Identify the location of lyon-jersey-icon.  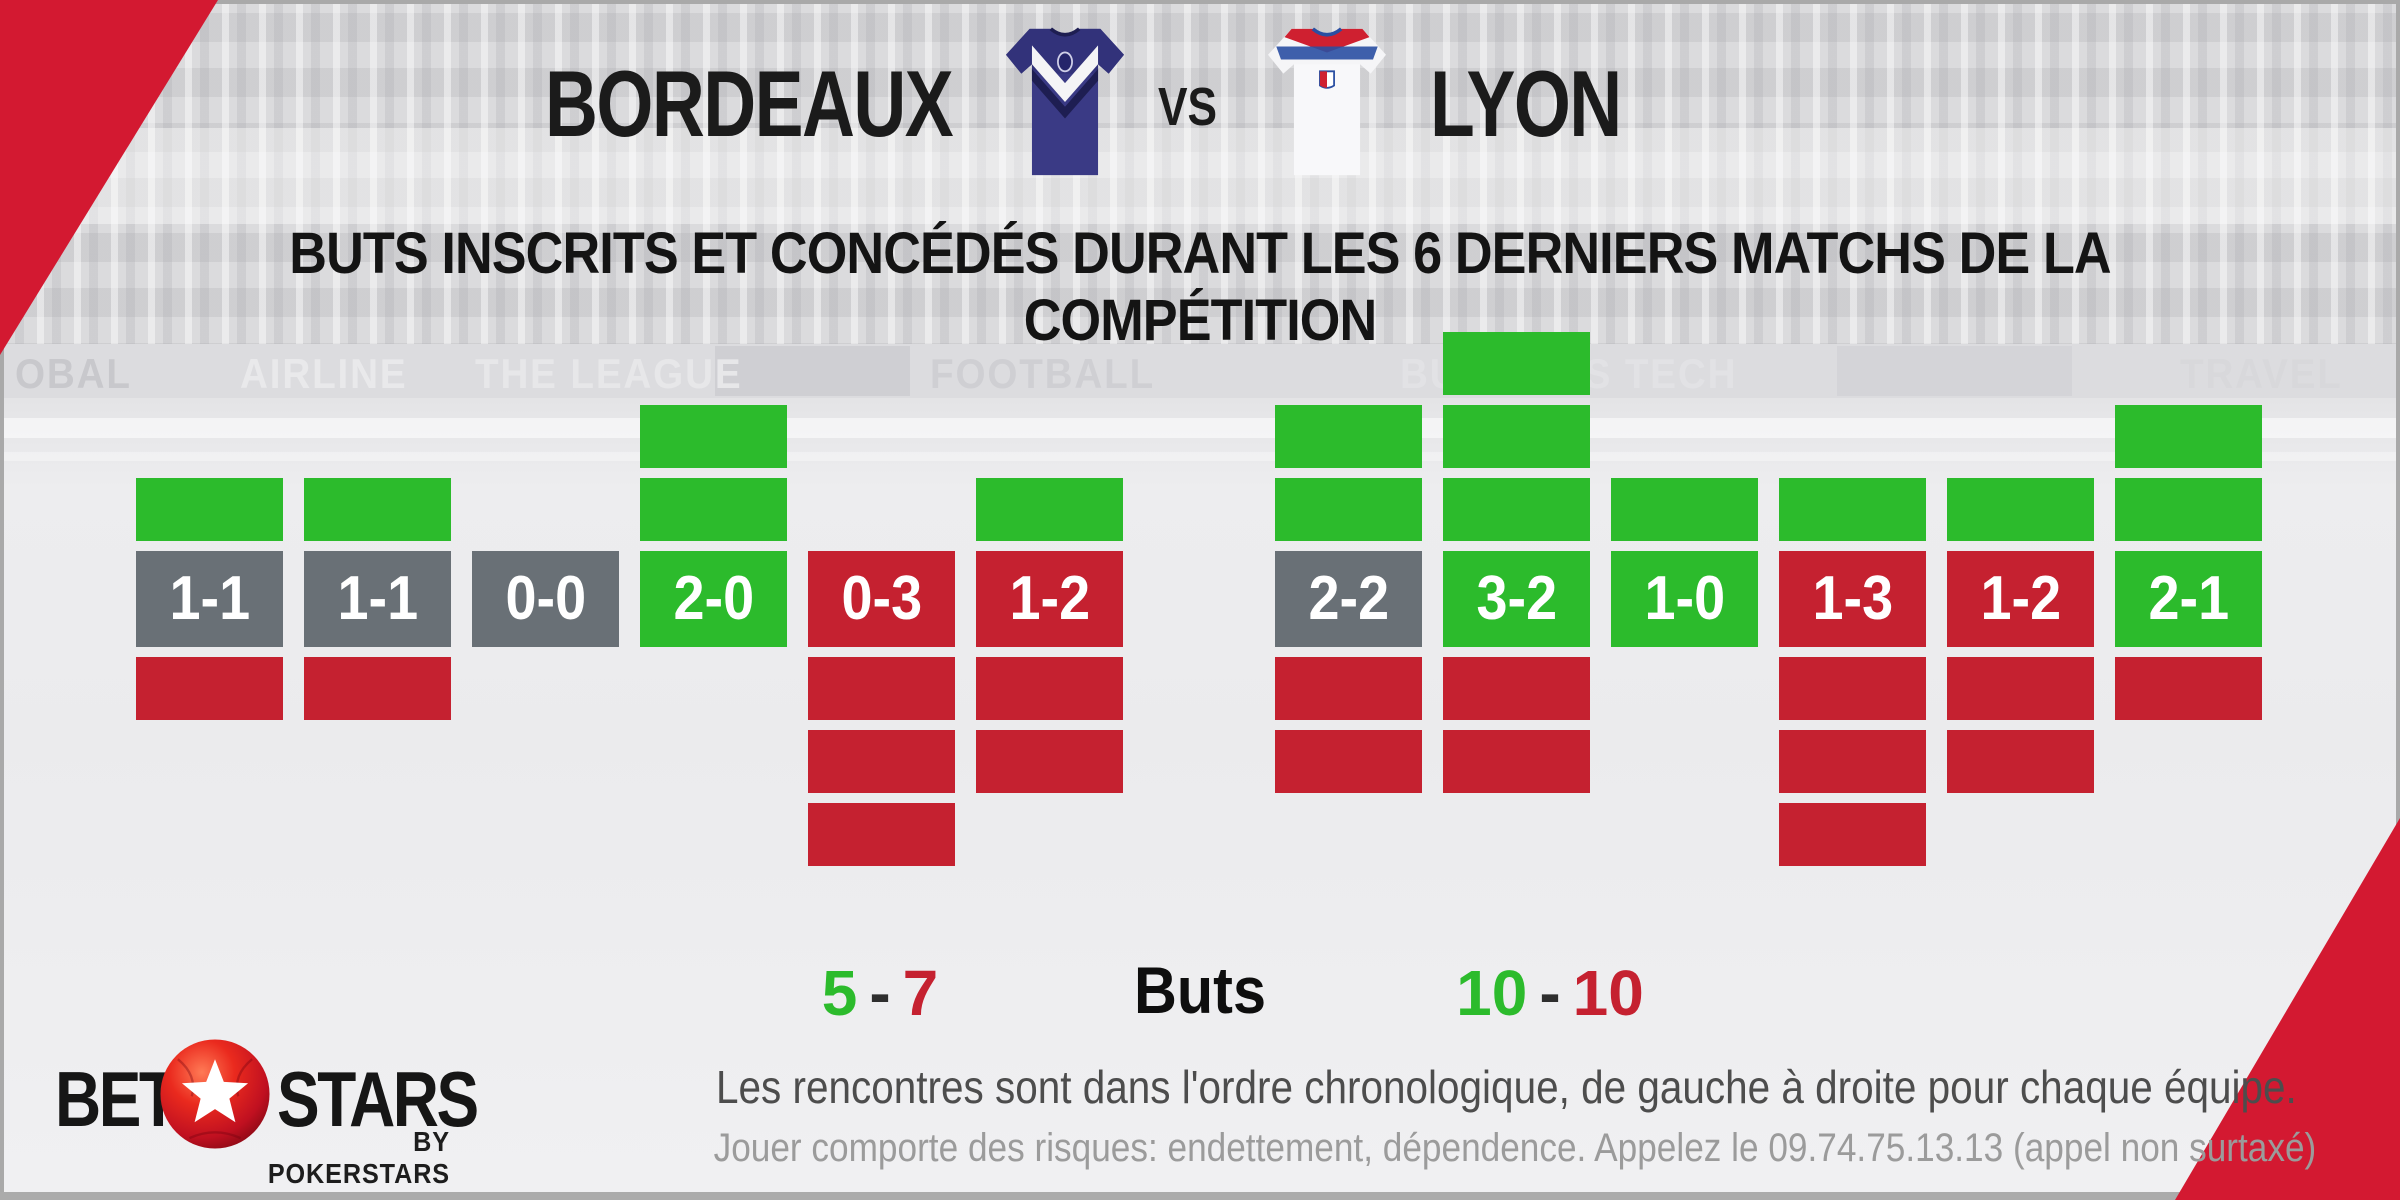
(1327, 101).